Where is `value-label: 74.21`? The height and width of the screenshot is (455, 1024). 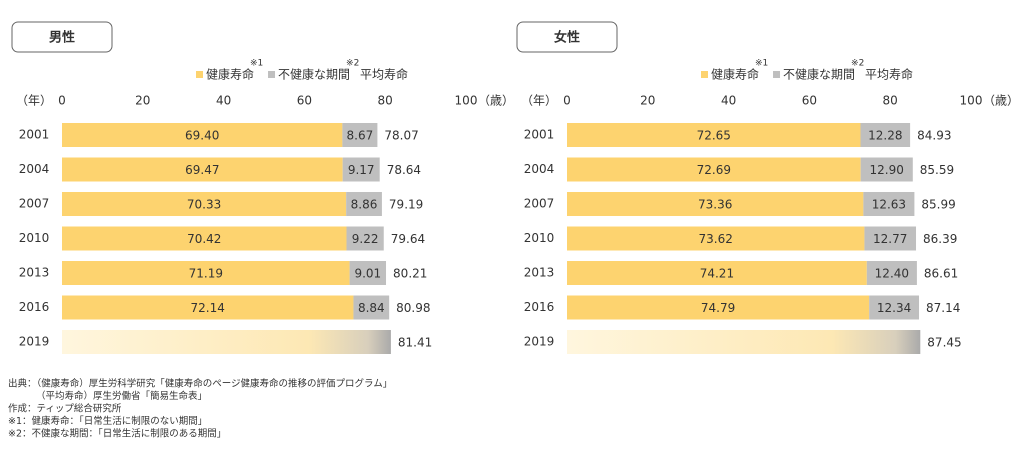 value-label: 74.21 is located at coordinates (717, 274).